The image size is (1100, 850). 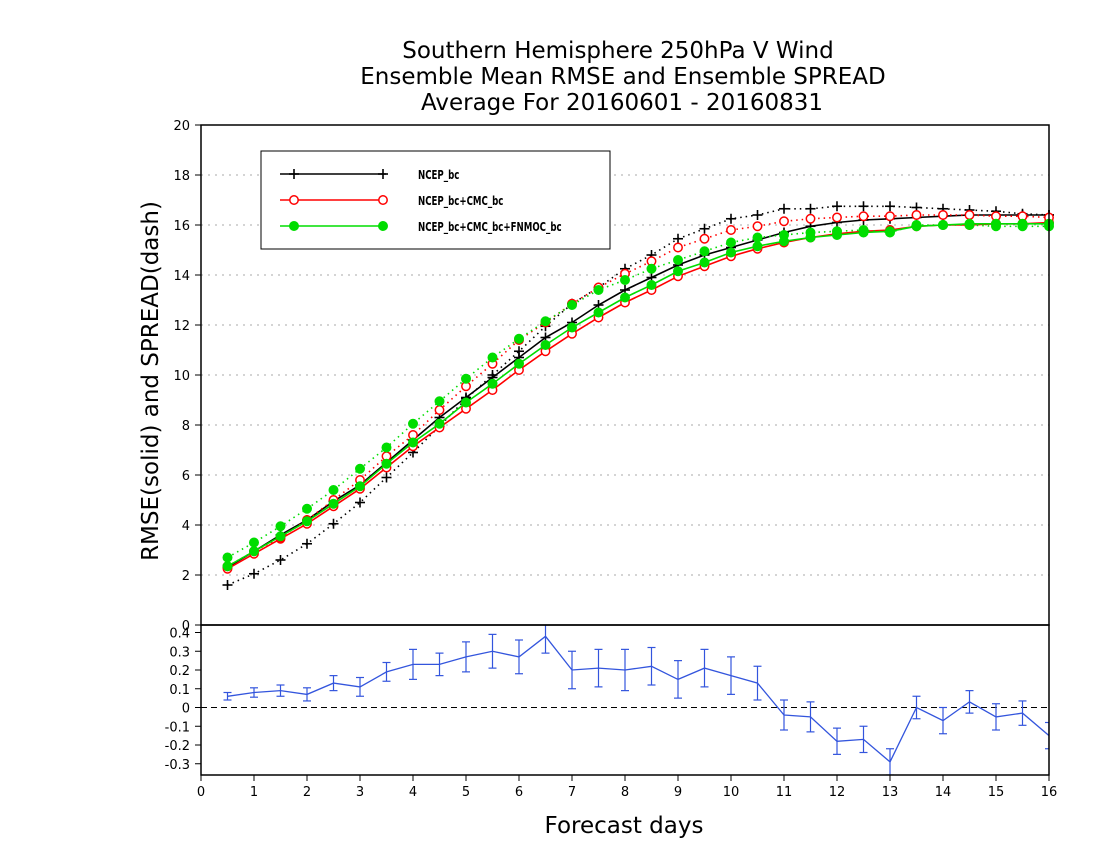 I want to click on bottom-y-axis: -0.3 -0.2 -0.1 0 0.1 0.2 0.3 0.4, so click(x=183, y=700).